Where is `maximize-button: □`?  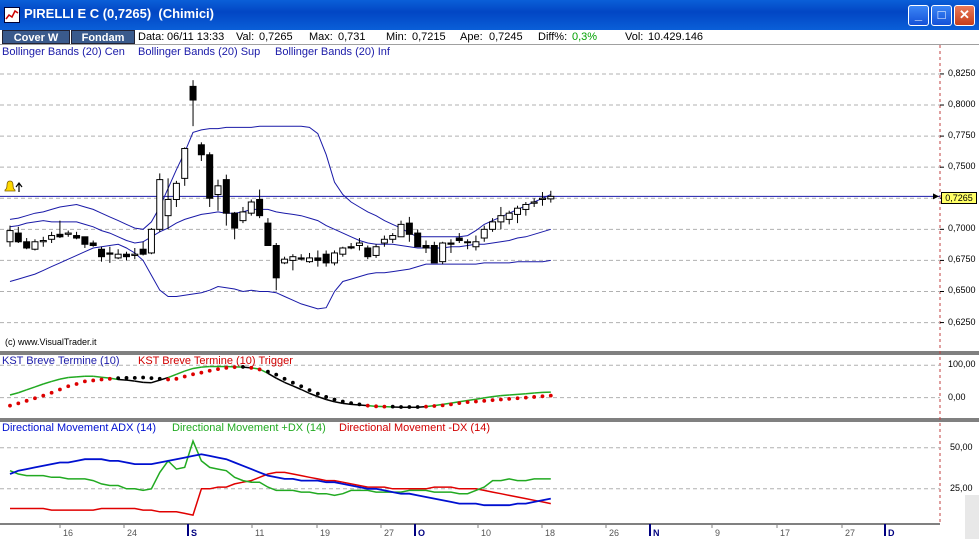 maximize-button: □ is located at coordinates (941, 15).